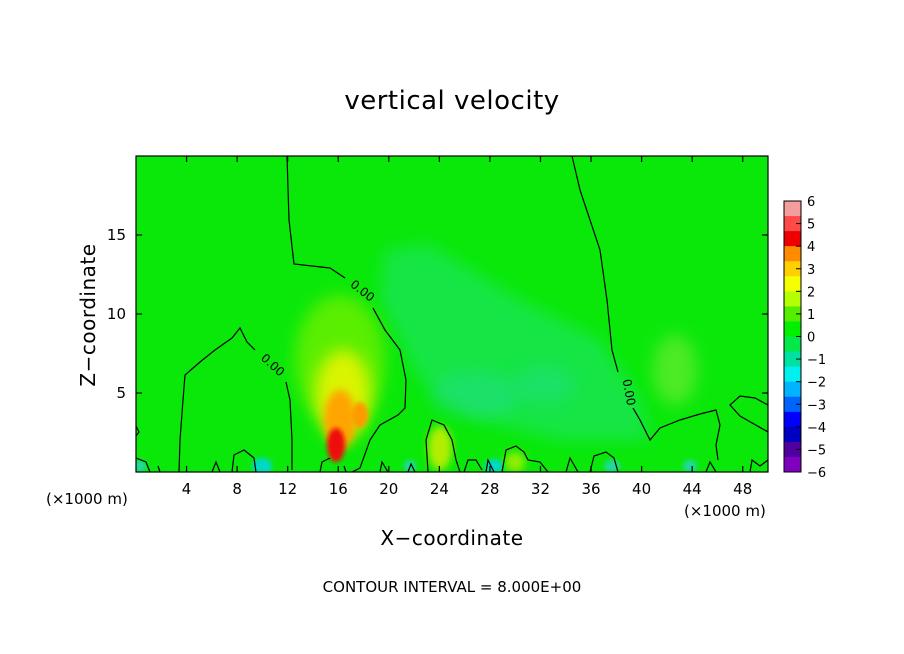  What do you see at coordinates (452, 538) in the screenshot?
I see `x-axis-label: X−coordinate` at bounding box center [452, 538].